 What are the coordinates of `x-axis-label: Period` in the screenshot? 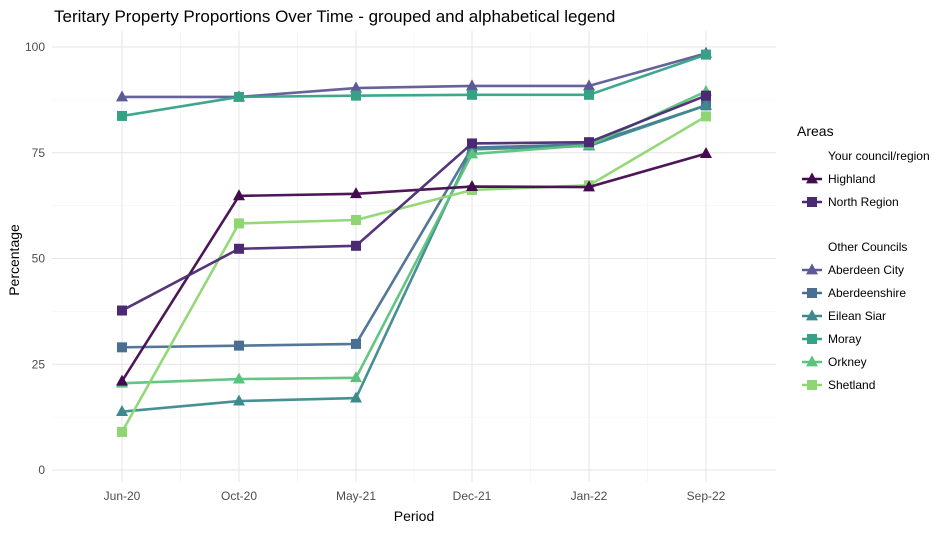 It's located at (414, 516).